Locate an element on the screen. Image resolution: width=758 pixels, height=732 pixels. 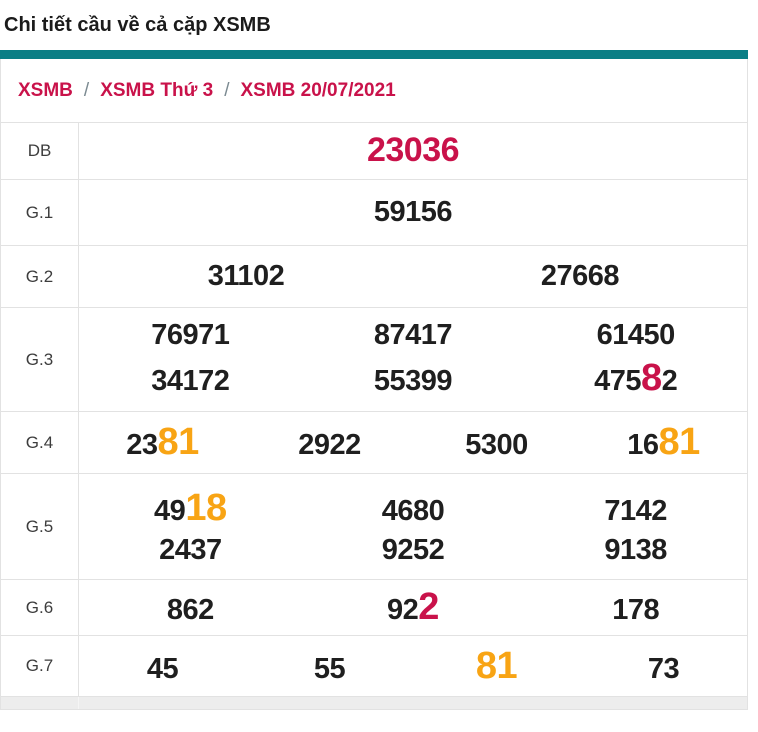
prize-number: 9252 is located at coordinates (413, 550).